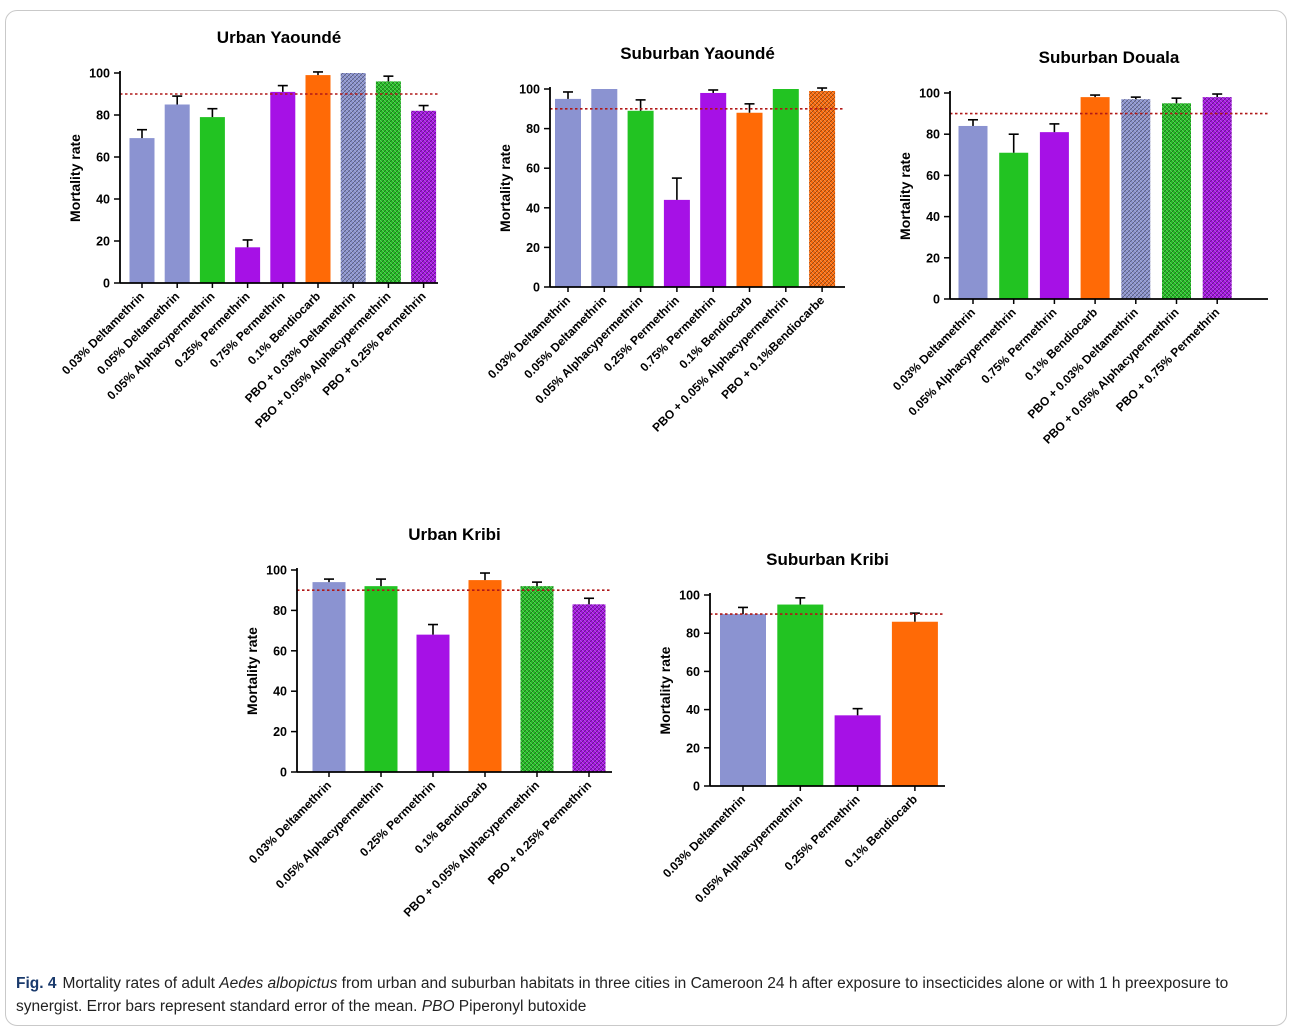 This screenshot has width=1292, height=1031. What do you see at coordinates (1018, 345) in the screenshot?
I see `x-tick-label: 0.75% Permethrin` at bounding box center [1018, 345].